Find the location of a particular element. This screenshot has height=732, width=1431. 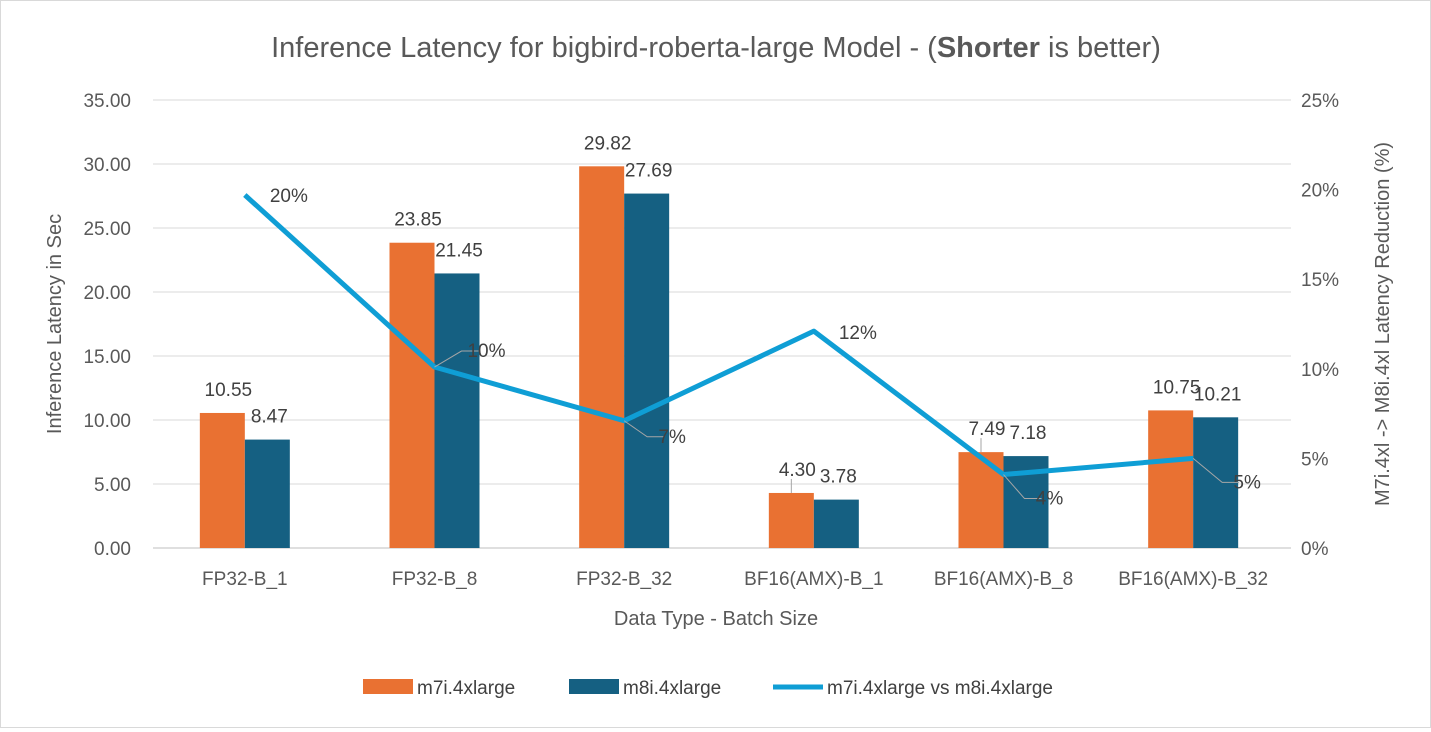

line-data-label: 12% is located at coordinates (858, 333).